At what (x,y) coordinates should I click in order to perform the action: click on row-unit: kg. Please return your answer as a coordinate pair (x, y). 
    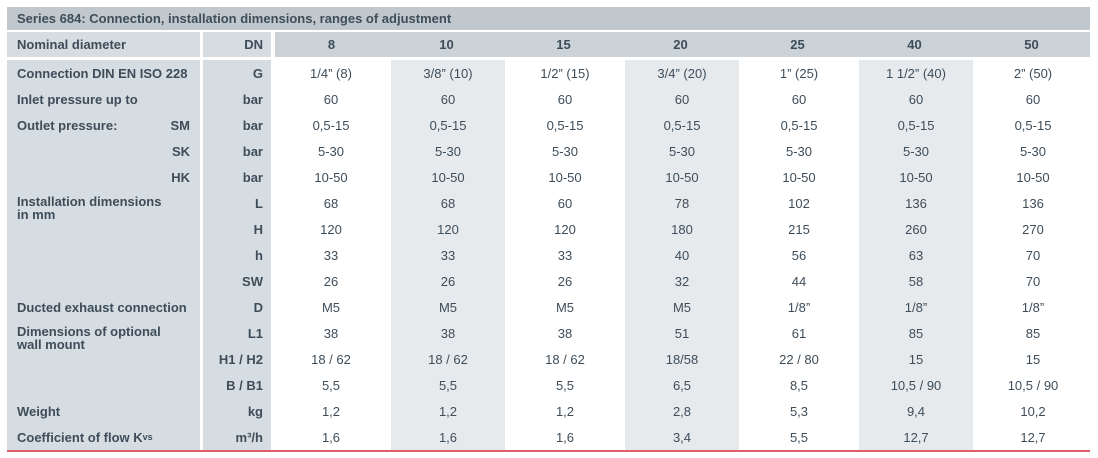
    Looking at the image, I should click on (235, 411).